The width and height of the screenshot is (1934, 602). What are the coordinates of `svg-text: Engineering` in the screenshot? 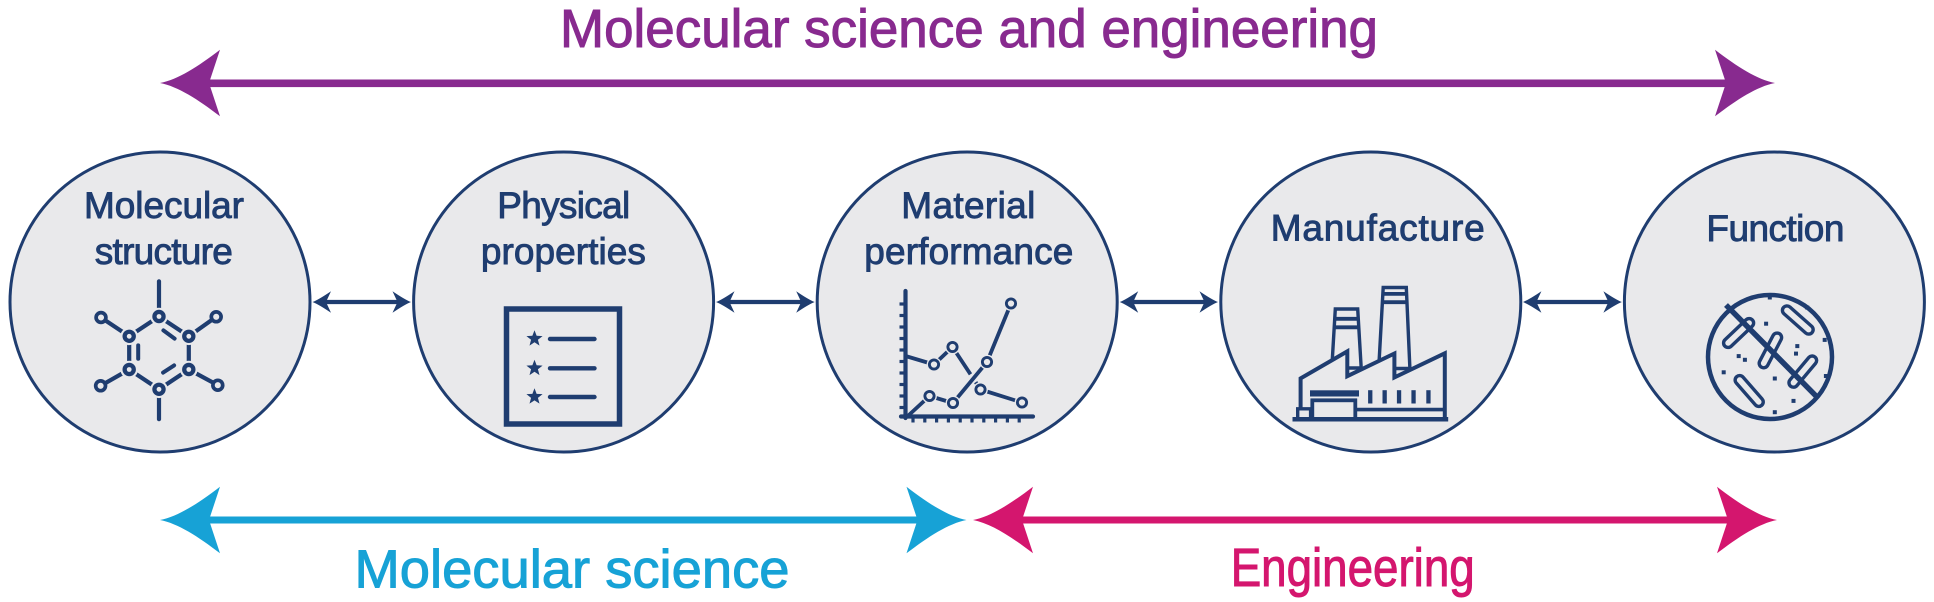 It's located at (1353, 568).